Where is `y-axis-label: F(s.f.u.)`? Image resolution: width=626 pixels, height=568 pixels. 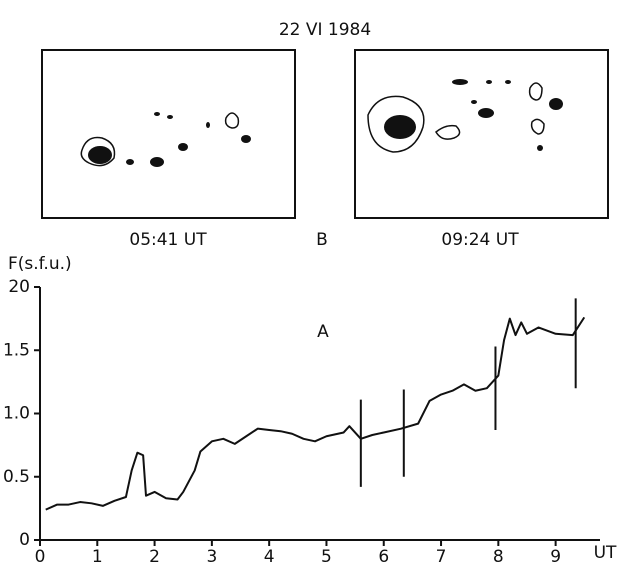
y-axis-label: F(s.f.u.) is located at coordinates (40, 264).